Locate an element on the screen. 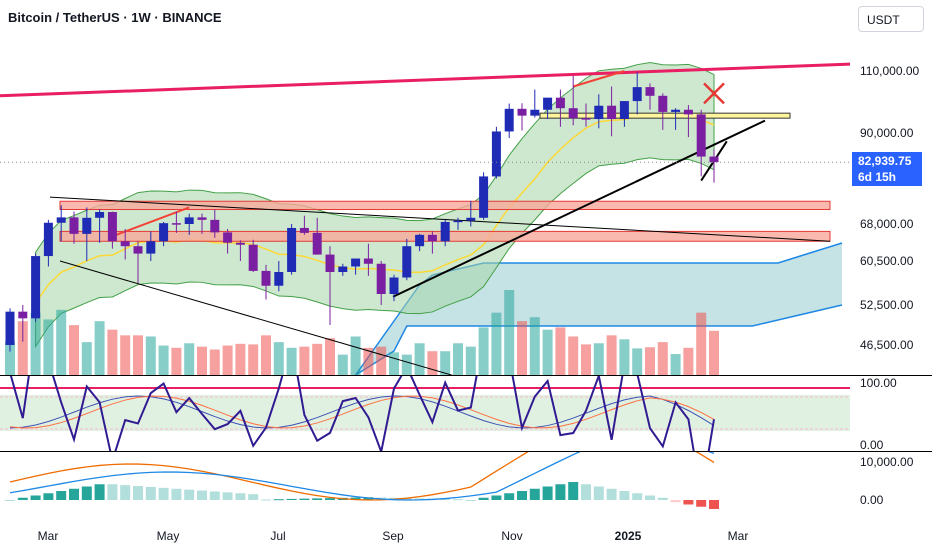  y-tick-label: 90,000.00 is located at coordinates (887, 133).